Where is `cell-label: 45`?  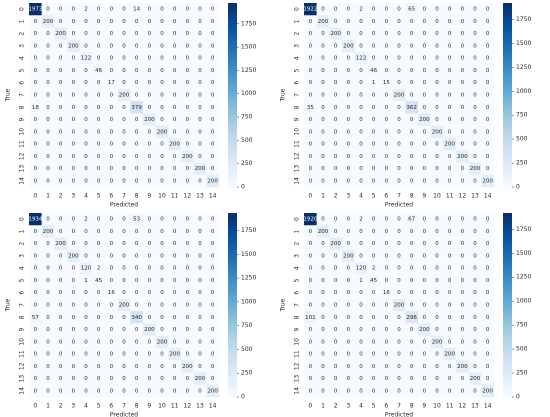
cell-label: 45 is located at coordinates (373, 281).